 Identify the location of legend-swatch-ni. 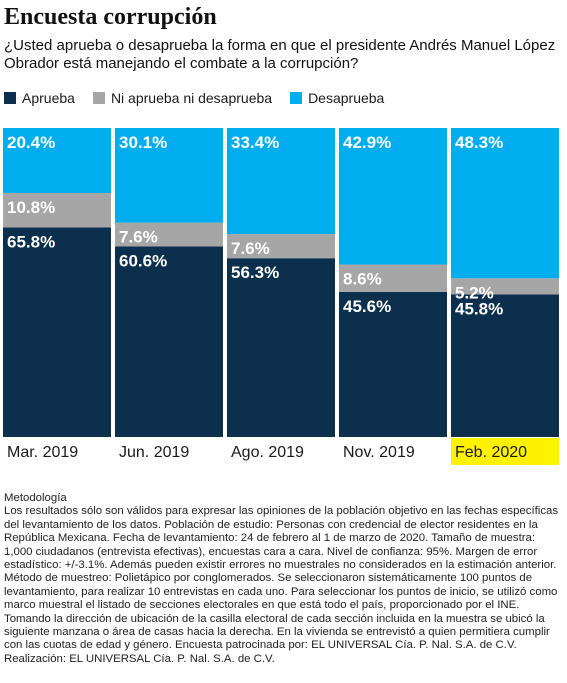
(98, 98).